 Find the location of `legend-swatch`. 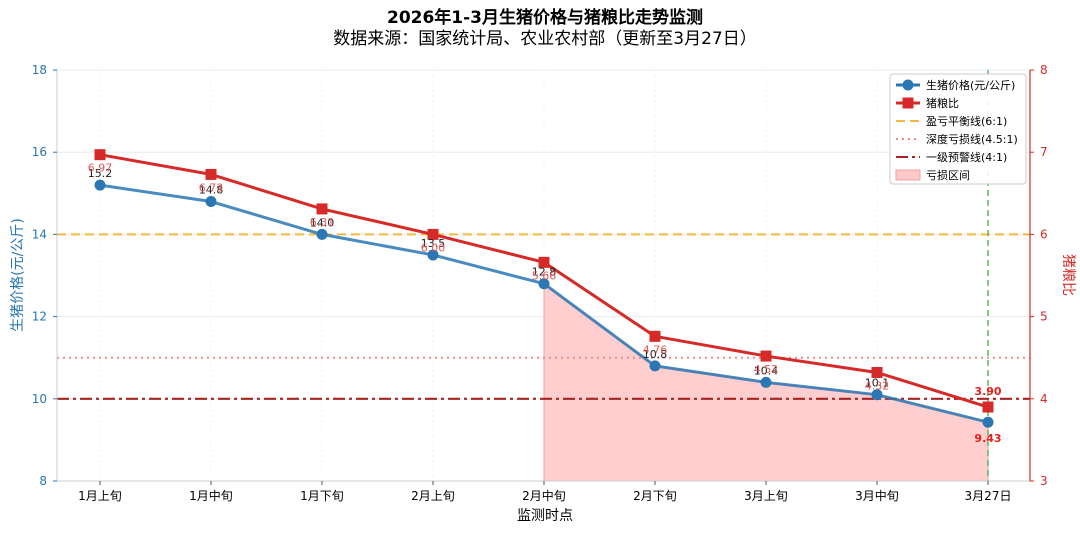

legend-swatch is located at coordinates (908, 175).